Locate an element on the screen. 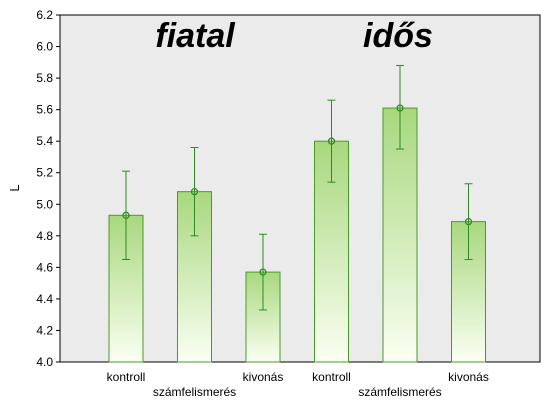  group-titles: fiatal idős is located at coordinates (294, 36).